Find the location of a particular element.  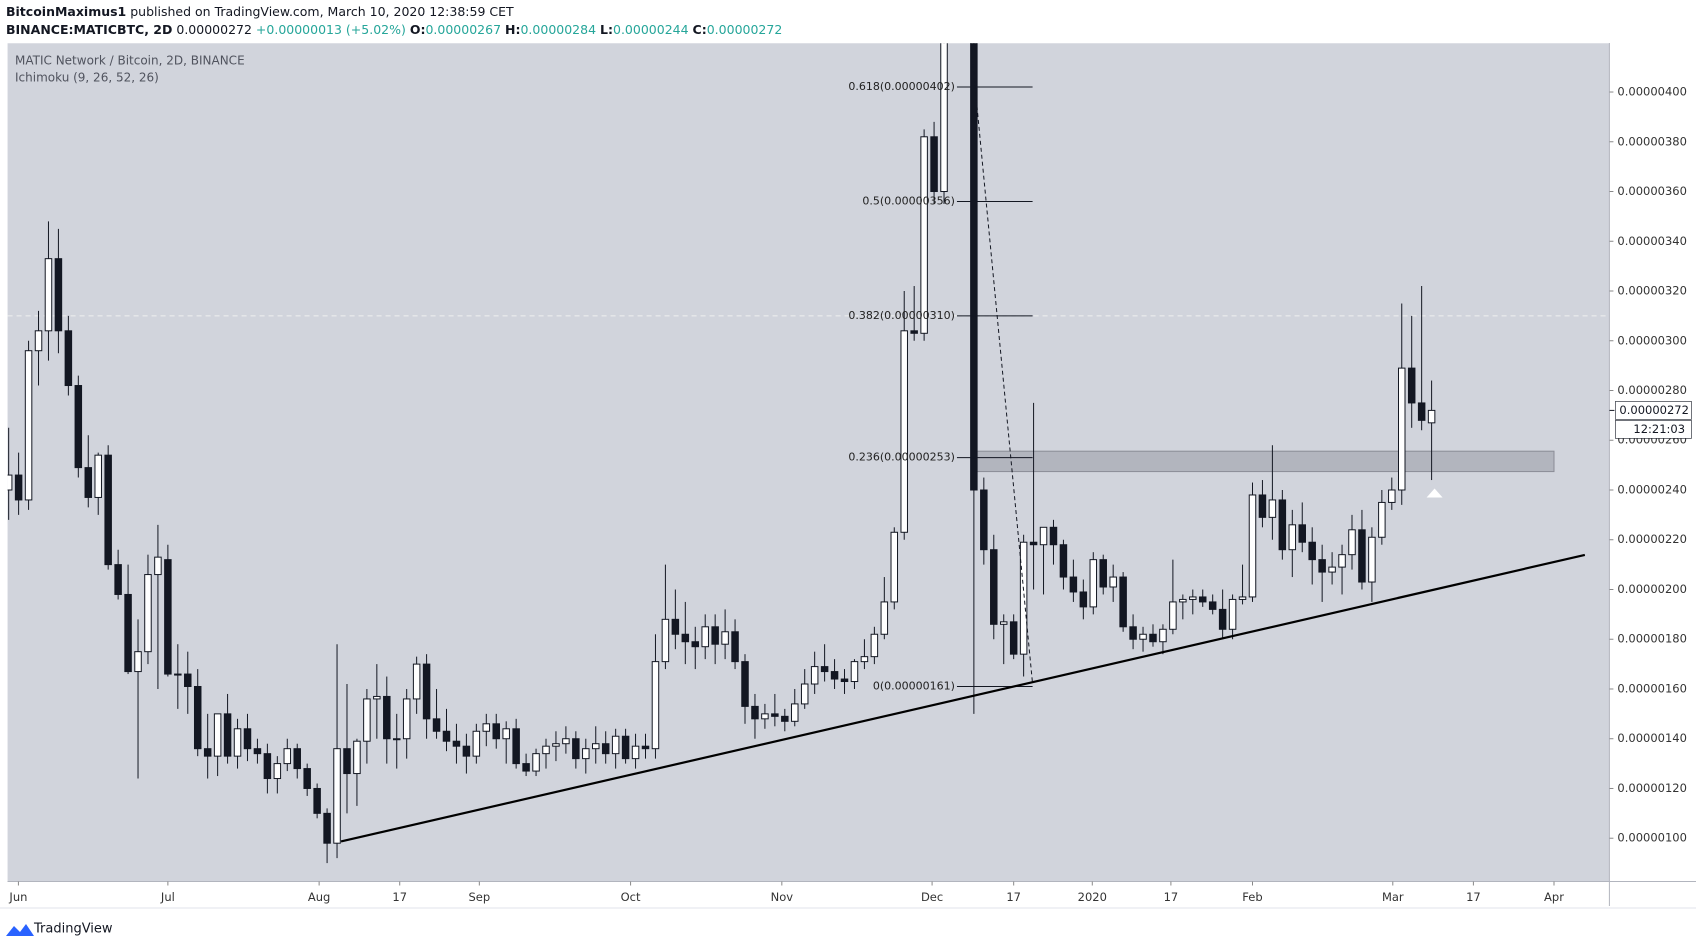

y-tick-label: 0.00000320 is located at coordinates (1652, 291).